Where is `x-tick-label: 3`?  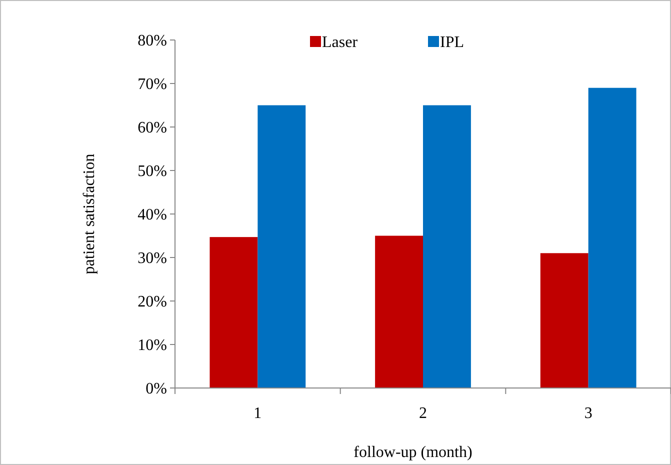
x-tick-label: 3 is located at coordinates (588, 413).